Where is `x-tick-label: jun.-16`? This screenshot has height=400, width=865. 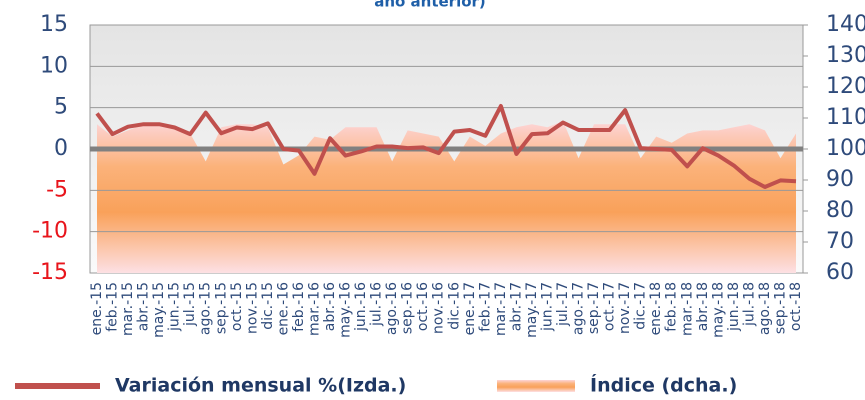 x-tick-label: jun.-16 is located at coordinates (361, 307).